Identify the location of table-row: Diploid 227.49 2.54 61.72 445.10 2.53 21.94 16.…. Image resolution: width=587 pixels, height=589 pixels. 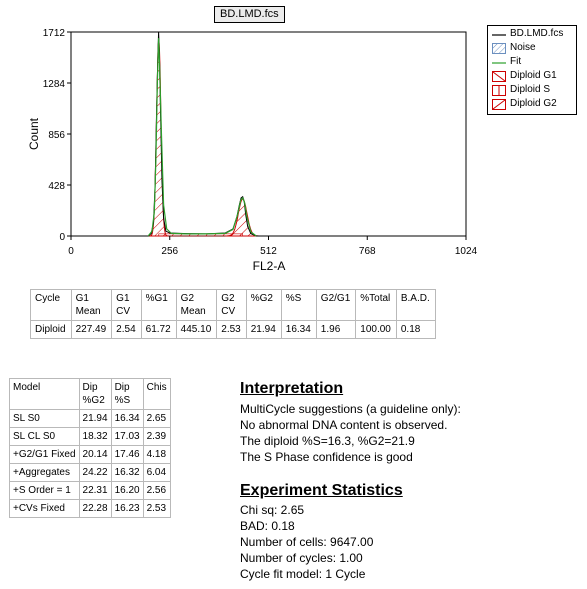
(233, 329).